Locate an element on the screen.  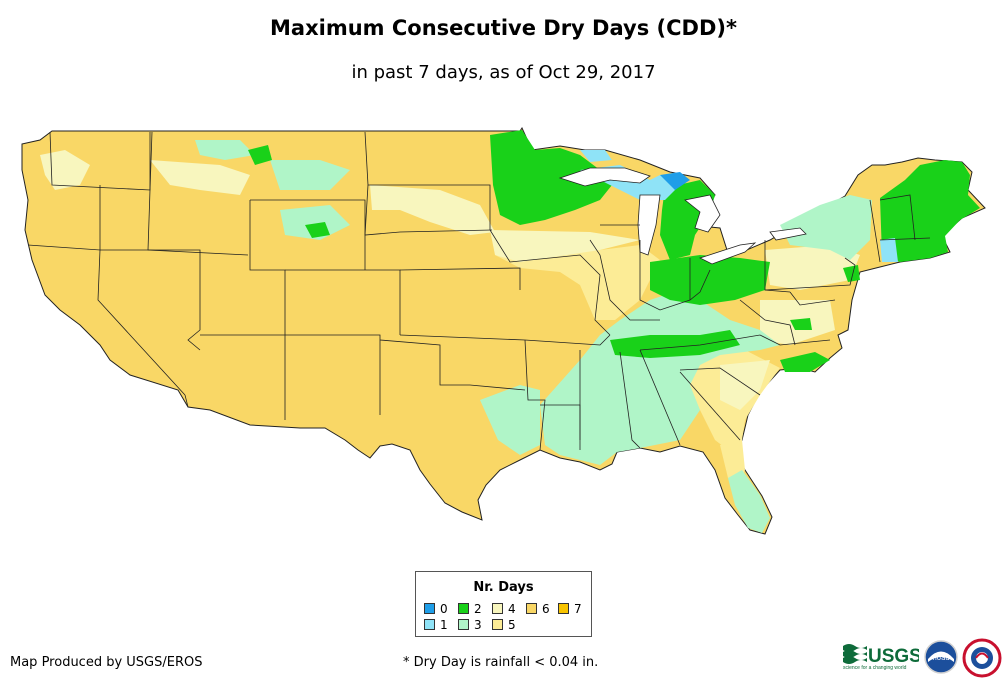
legend-label: 7 is located at coordinates (578, 609).